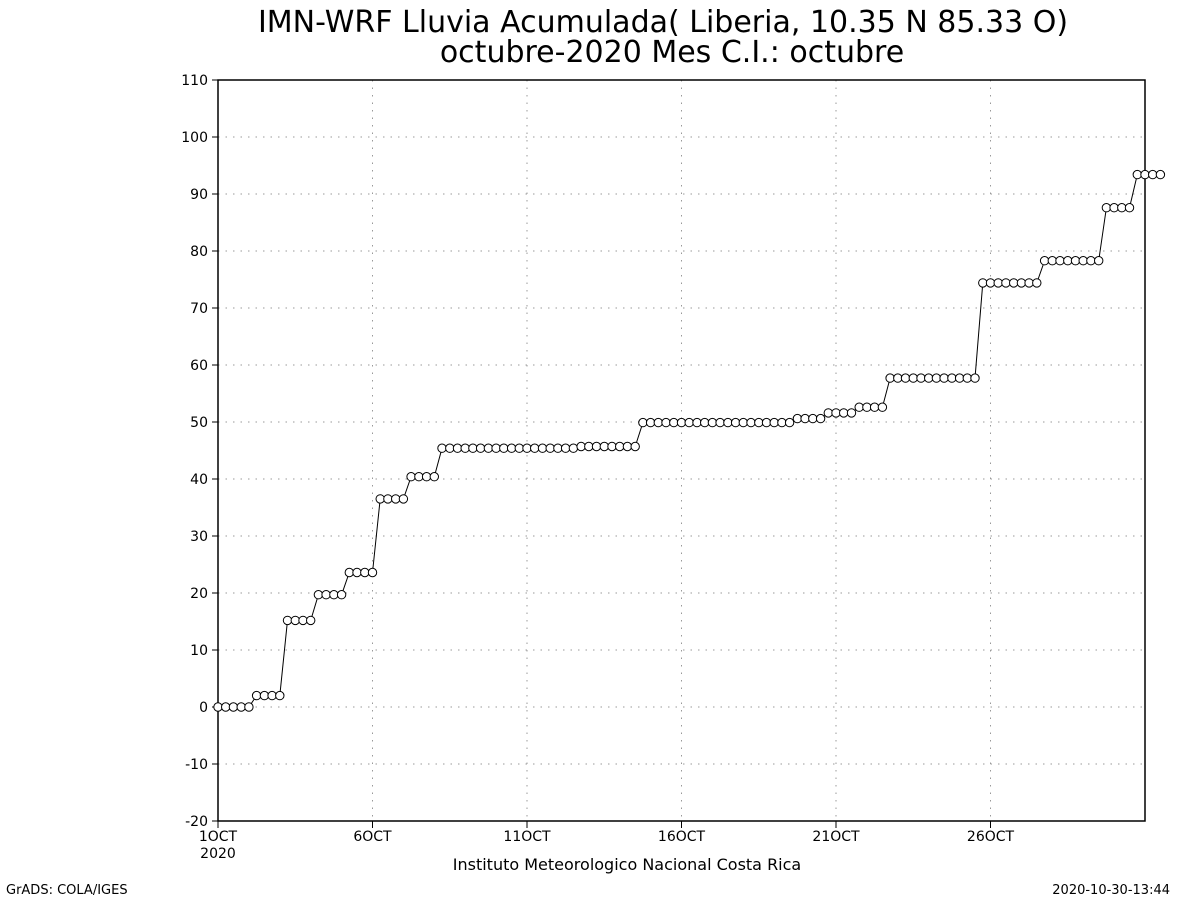 The height and width of the screenshot is (900, 1200). Describe the element at coordinates (199, 537) in the screenshot. I see `y-tick-label: 30` at that location.